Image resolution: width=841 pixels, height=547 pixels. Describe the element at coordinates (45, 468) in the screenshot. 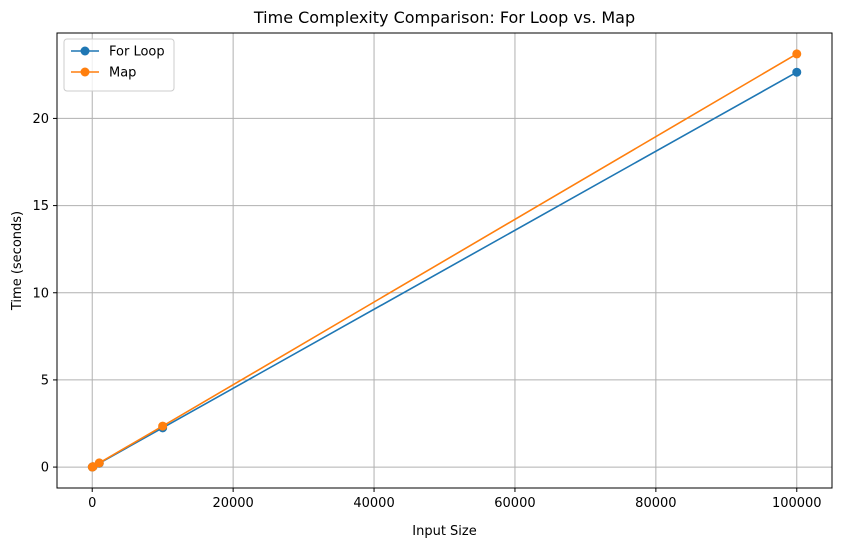

I see `y-tick-label: 0` at that location.